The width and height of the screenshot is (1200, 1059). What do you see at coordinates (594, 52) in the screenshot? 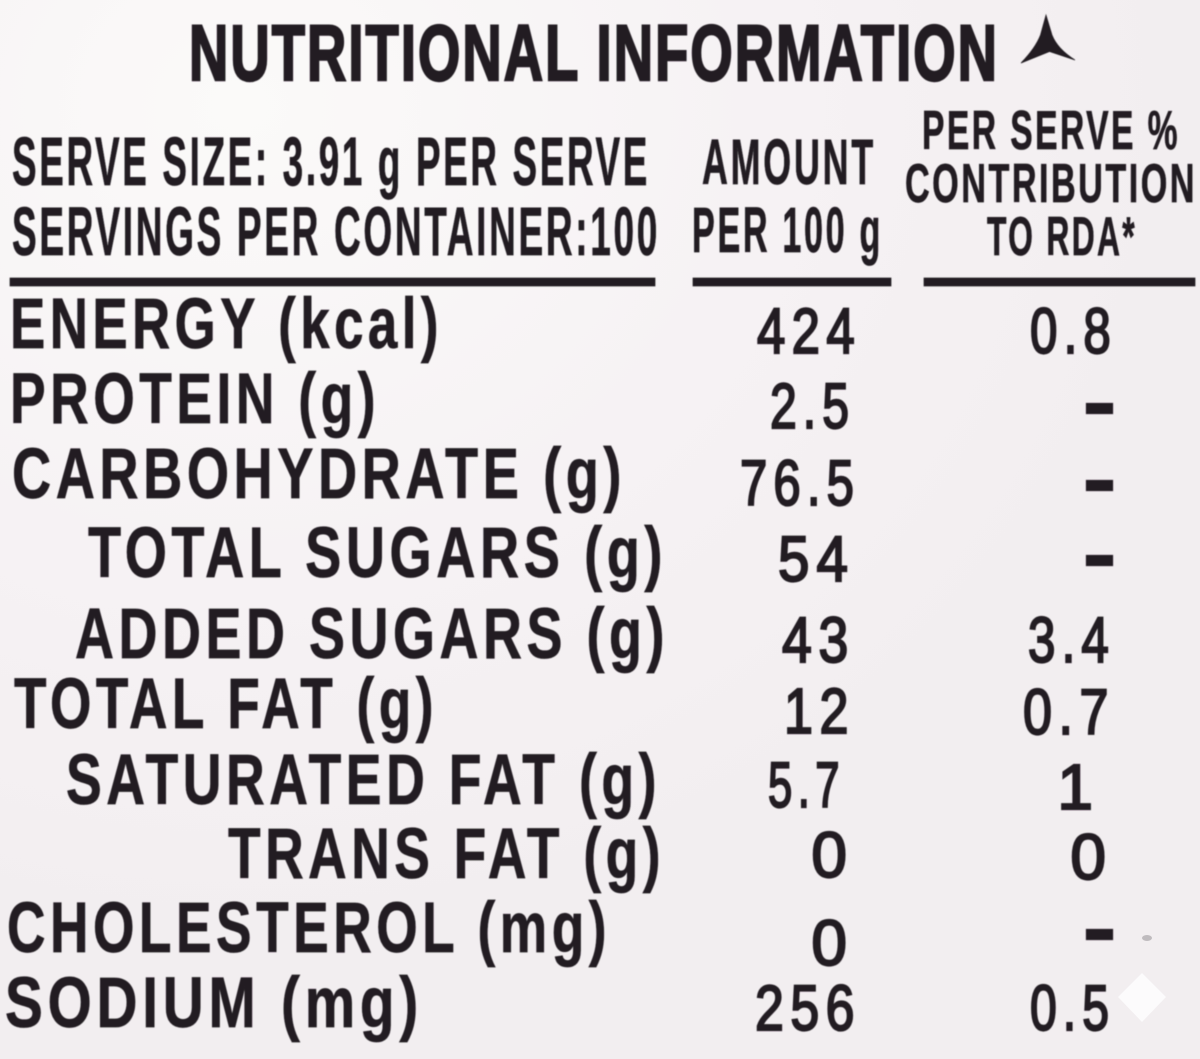
I see `svg-text: NUTRITIONAL INFORMATION` at bounding box center [594, 52].